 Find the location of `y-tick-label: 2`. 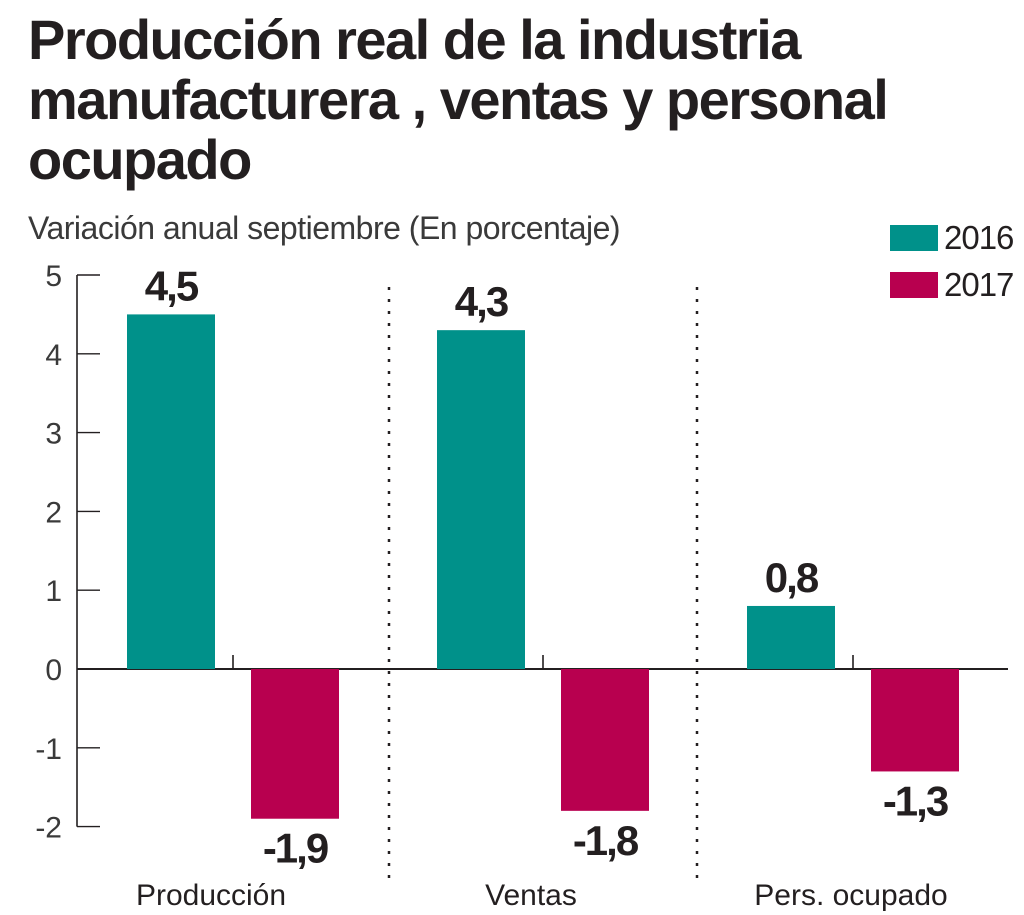

y-tick-label: 2 is located at coordinates (53, 512).